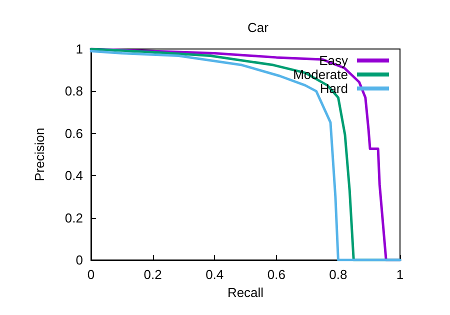 Image resolution: width=450 pixels, height=315 pixels. I want to click on y-tick-label: 1, so click(79, 49).